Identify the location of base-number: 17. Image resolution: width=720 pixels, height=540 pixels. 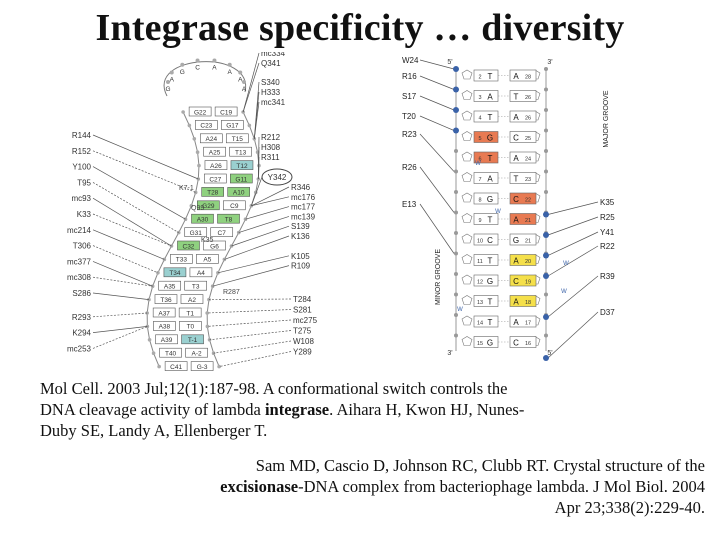
(528, 324).